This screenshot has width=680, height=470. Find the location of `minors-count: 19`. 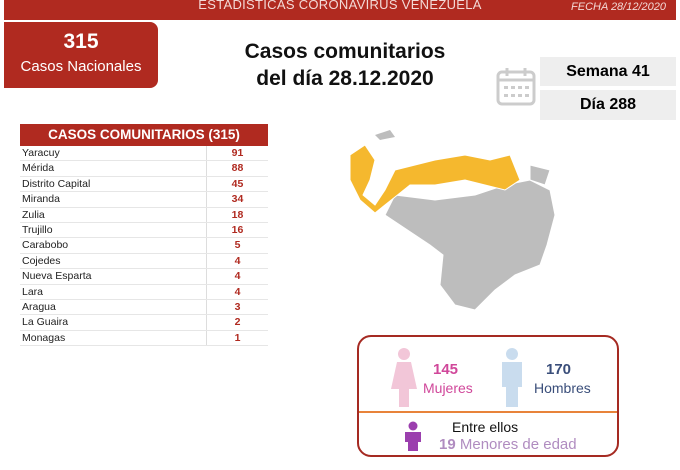

minors-count: 19 is located at coordinates (447, 444).